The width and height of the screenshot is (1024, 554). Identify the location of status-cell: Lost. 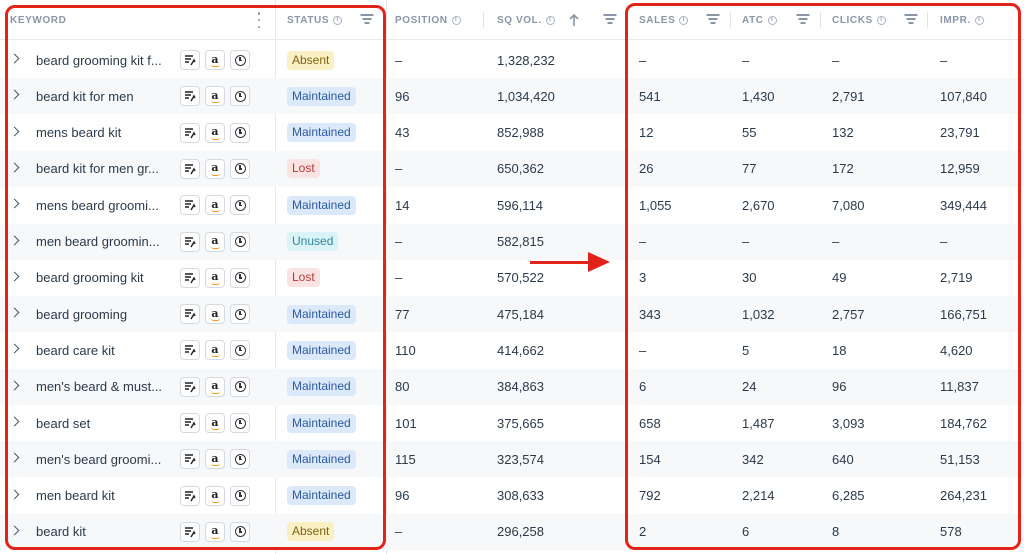
(303, 169).